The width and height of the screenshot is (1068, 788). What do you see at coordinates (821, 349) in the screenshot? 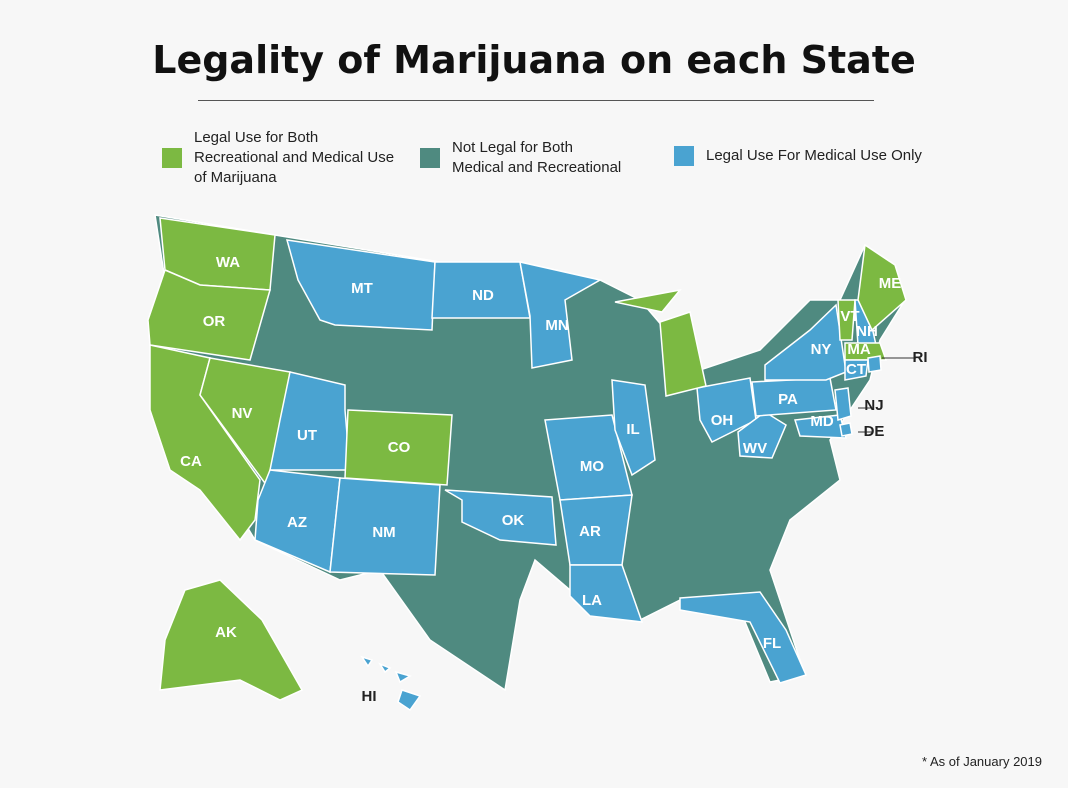
I see `state-label: NY` at bounding box center [821, 349].